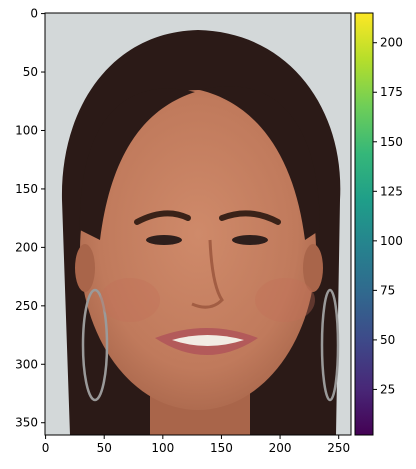  Describe the element at coordinates (285, 300) in the screenshot. I see `right-cheek` at that location.